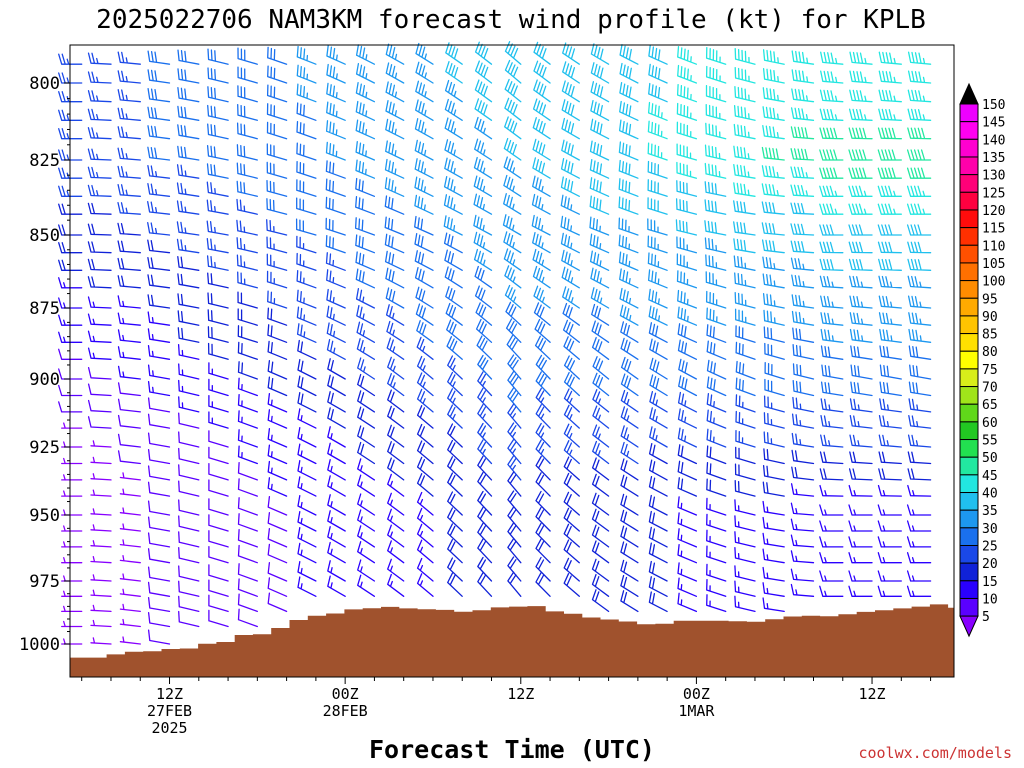  I want to click on colorbar-label: 95, so click(990, 299).